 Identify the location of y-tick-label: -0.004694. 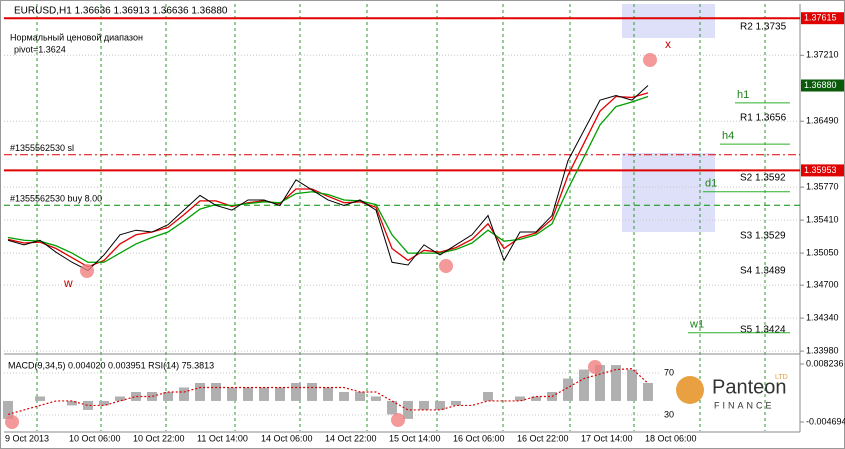
(825, 421).